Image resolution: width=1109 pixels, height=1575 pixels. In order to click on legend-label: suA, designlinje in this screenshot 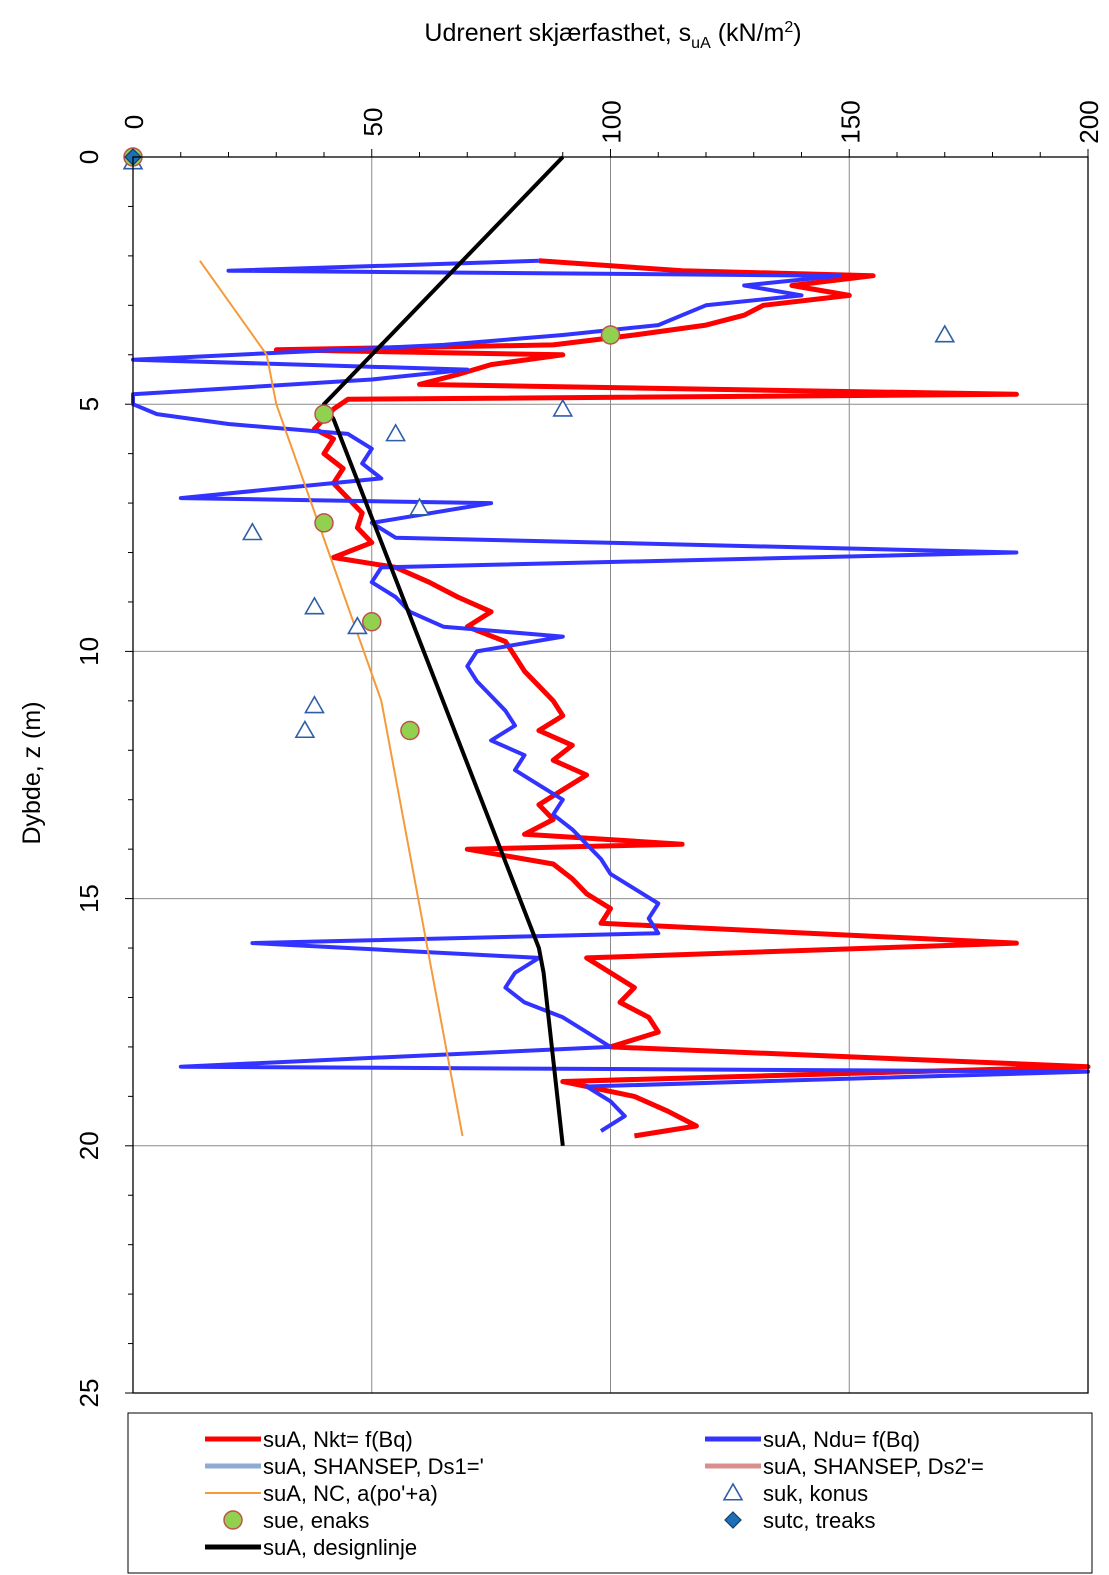, I will do `click(340, 1547)`.